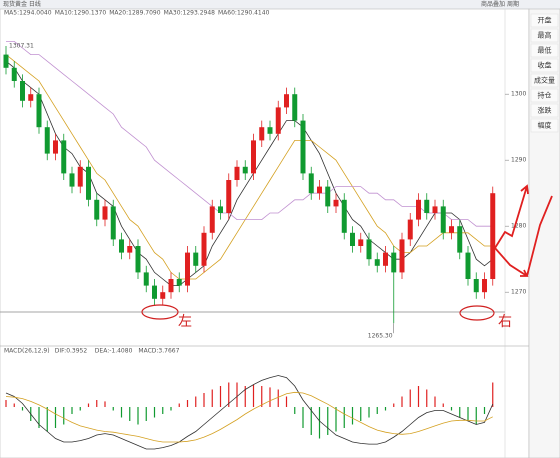 Image resolution: width=560 pixels, height=458 pixels. What do you see at coordinates (114, 351) in the screenshot?
I see `legend-text: DEA:-1.4080` at bounding box center [114, 351].